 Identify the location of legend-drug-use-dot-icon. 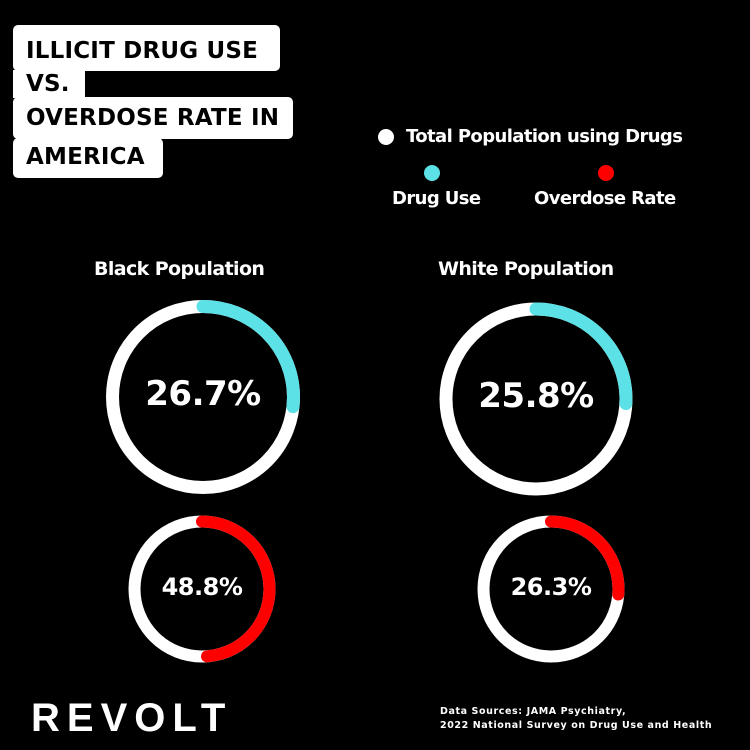
(432, 173).